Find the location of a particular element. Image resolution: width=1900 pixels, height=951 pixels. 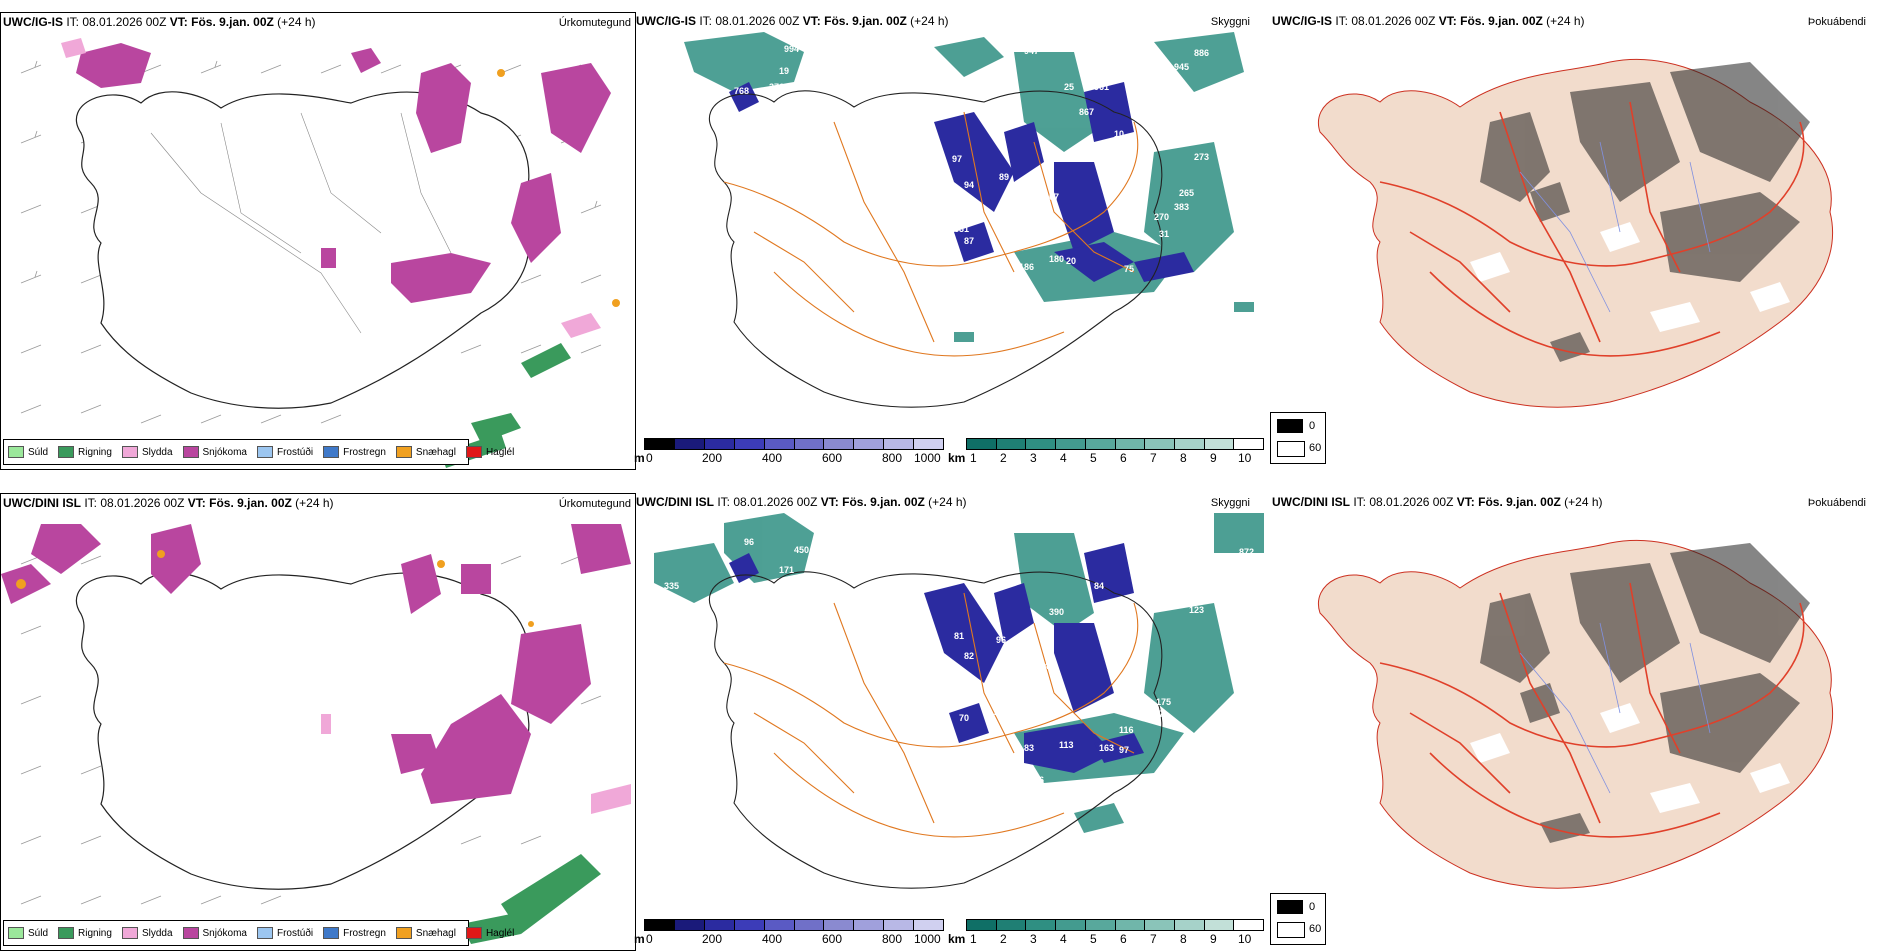

ceiling-colorbar-bar is located at coordinates (794, 444).